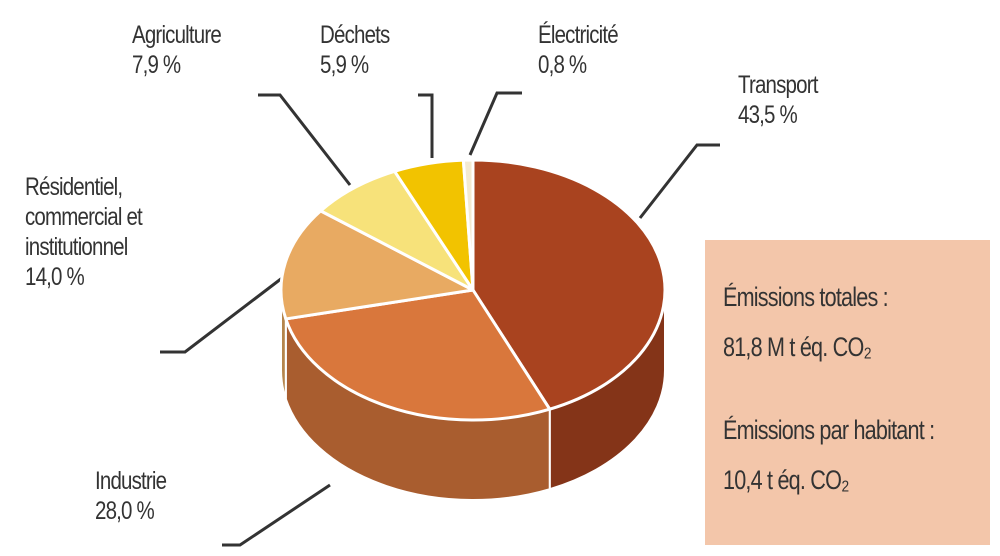 The image size is (1000, 556). What do you see at coordinates (806, 297) in the screenshot?
I see `info-text: Émissions totales :` at bounding box center [806, 297].